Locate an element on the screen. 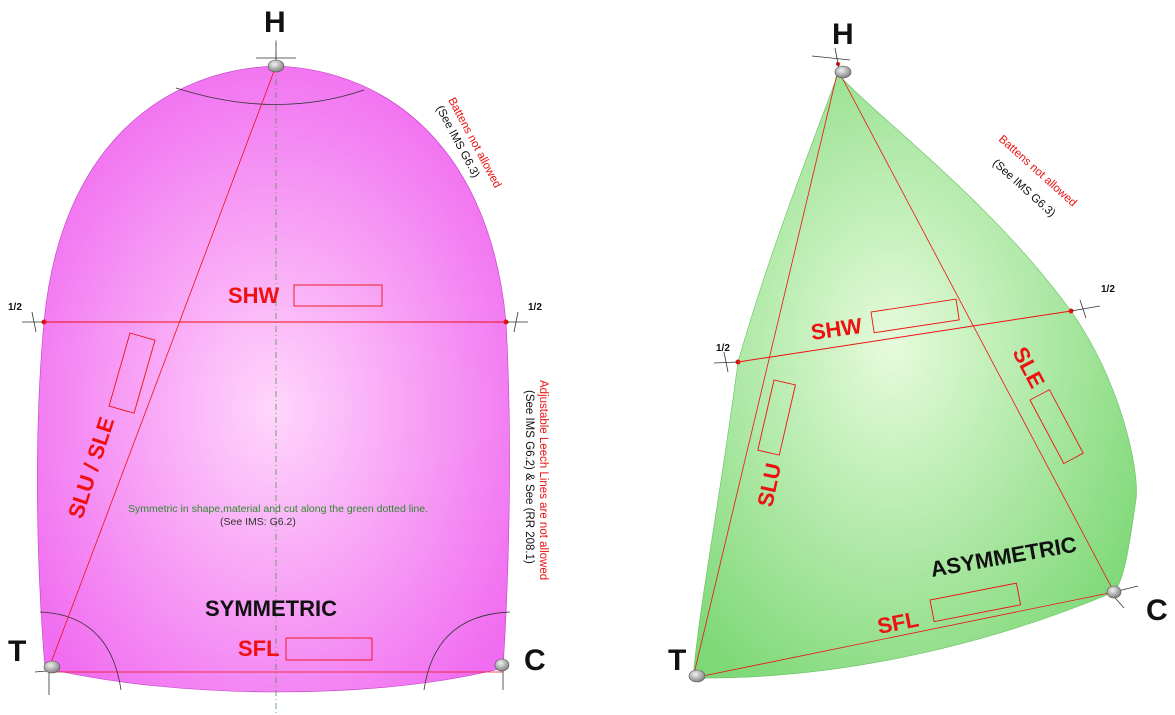  leech-ref: (See IMS G6.2) & See (RR 208.1) is located at coordinates (529, 477).